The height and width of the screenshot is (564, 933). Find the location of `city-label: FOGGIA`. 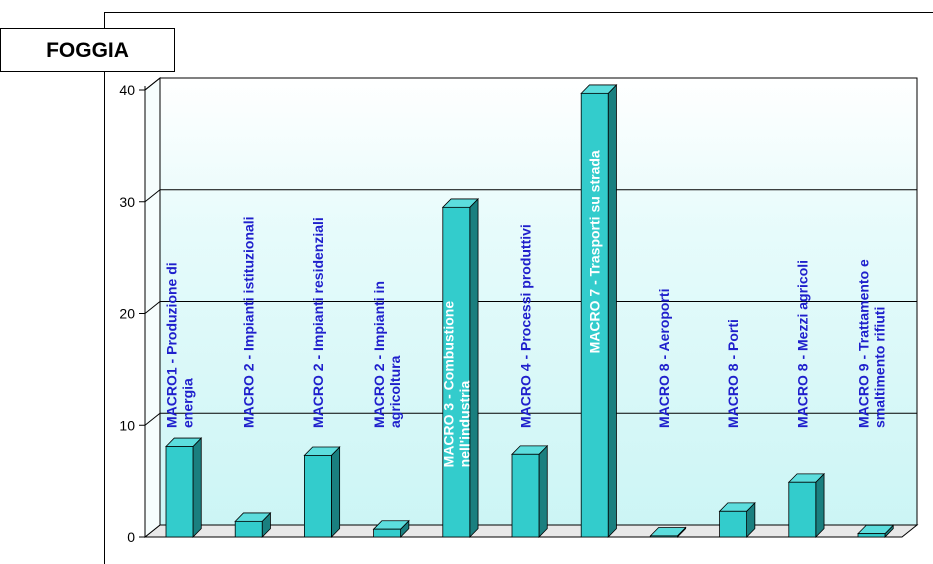

city-label: FOGGIA is located at coordinates (87, 50).